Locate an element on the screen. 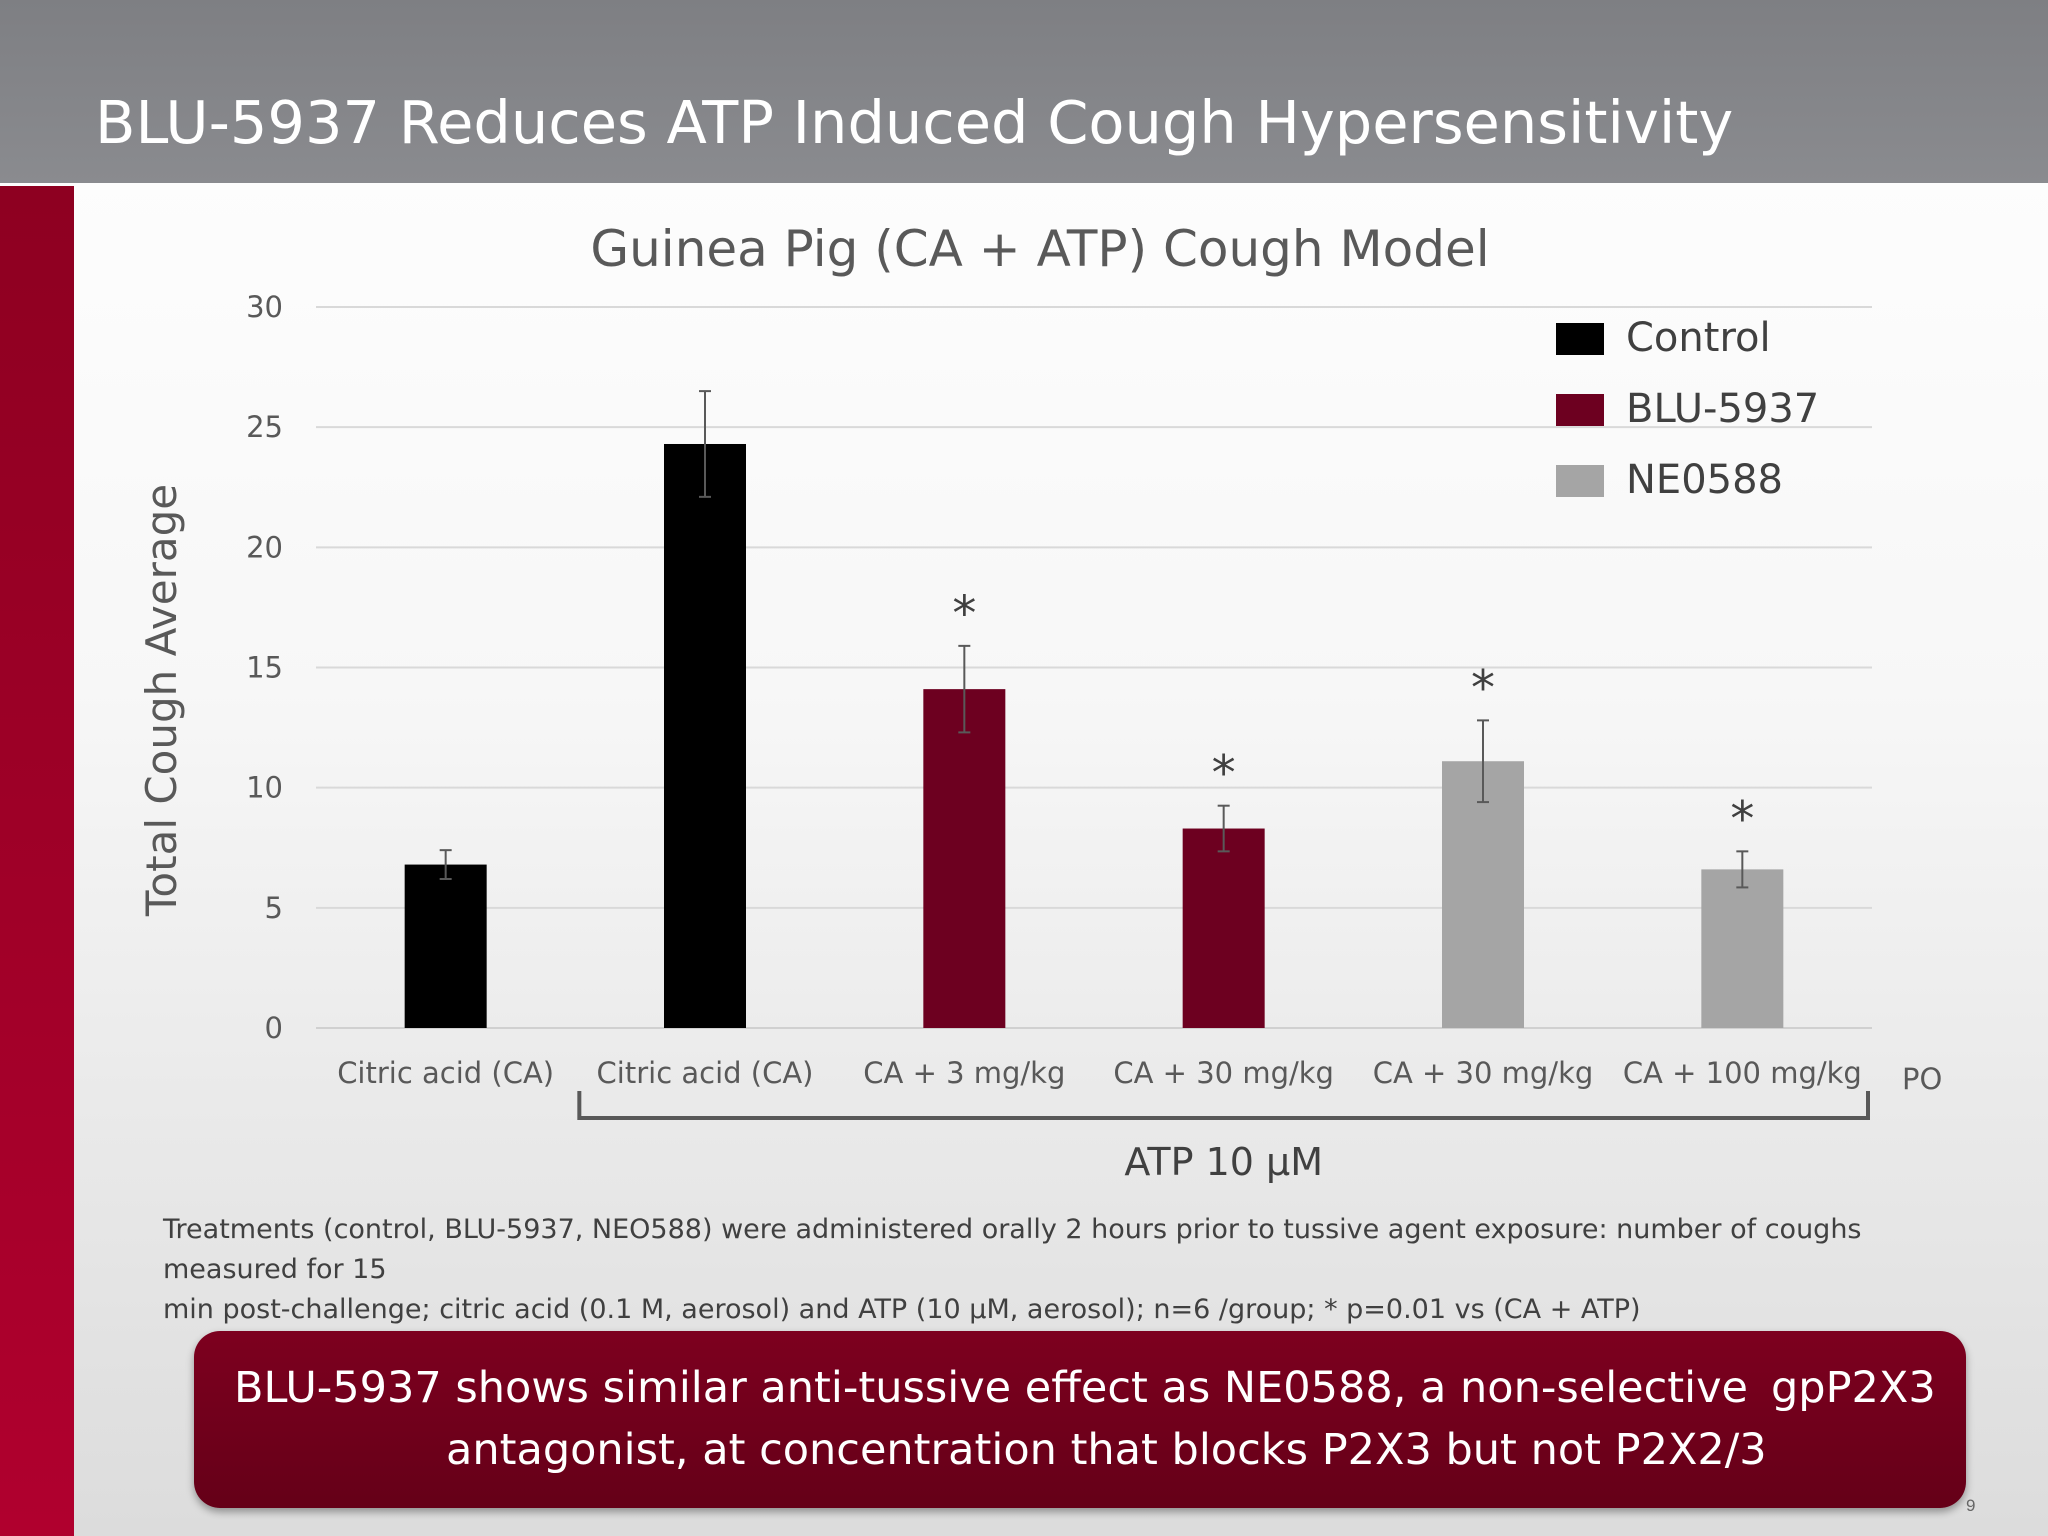 Image resolution: width=2048 pixels, height=1536 pixels. x-tick-label: CA + 100 mg/kg is located at coordinates (1742, 1073).